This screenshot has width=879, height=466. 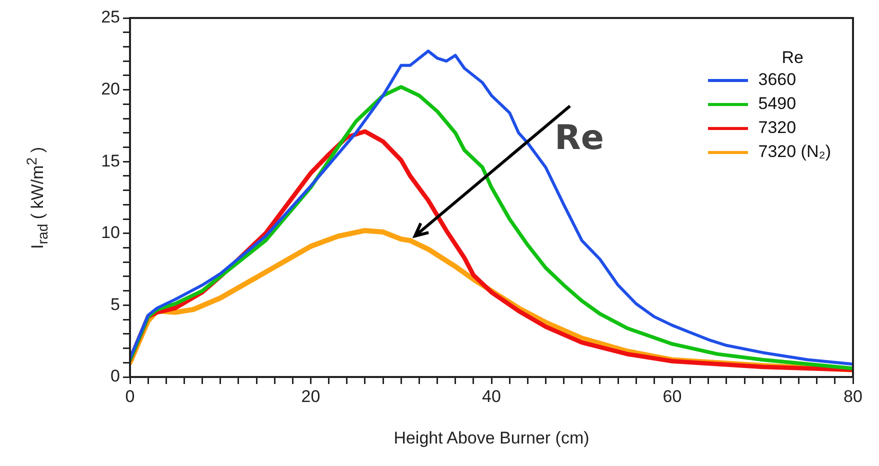 I want to click on y-tick-label: 20, so click(x=110, y=88).